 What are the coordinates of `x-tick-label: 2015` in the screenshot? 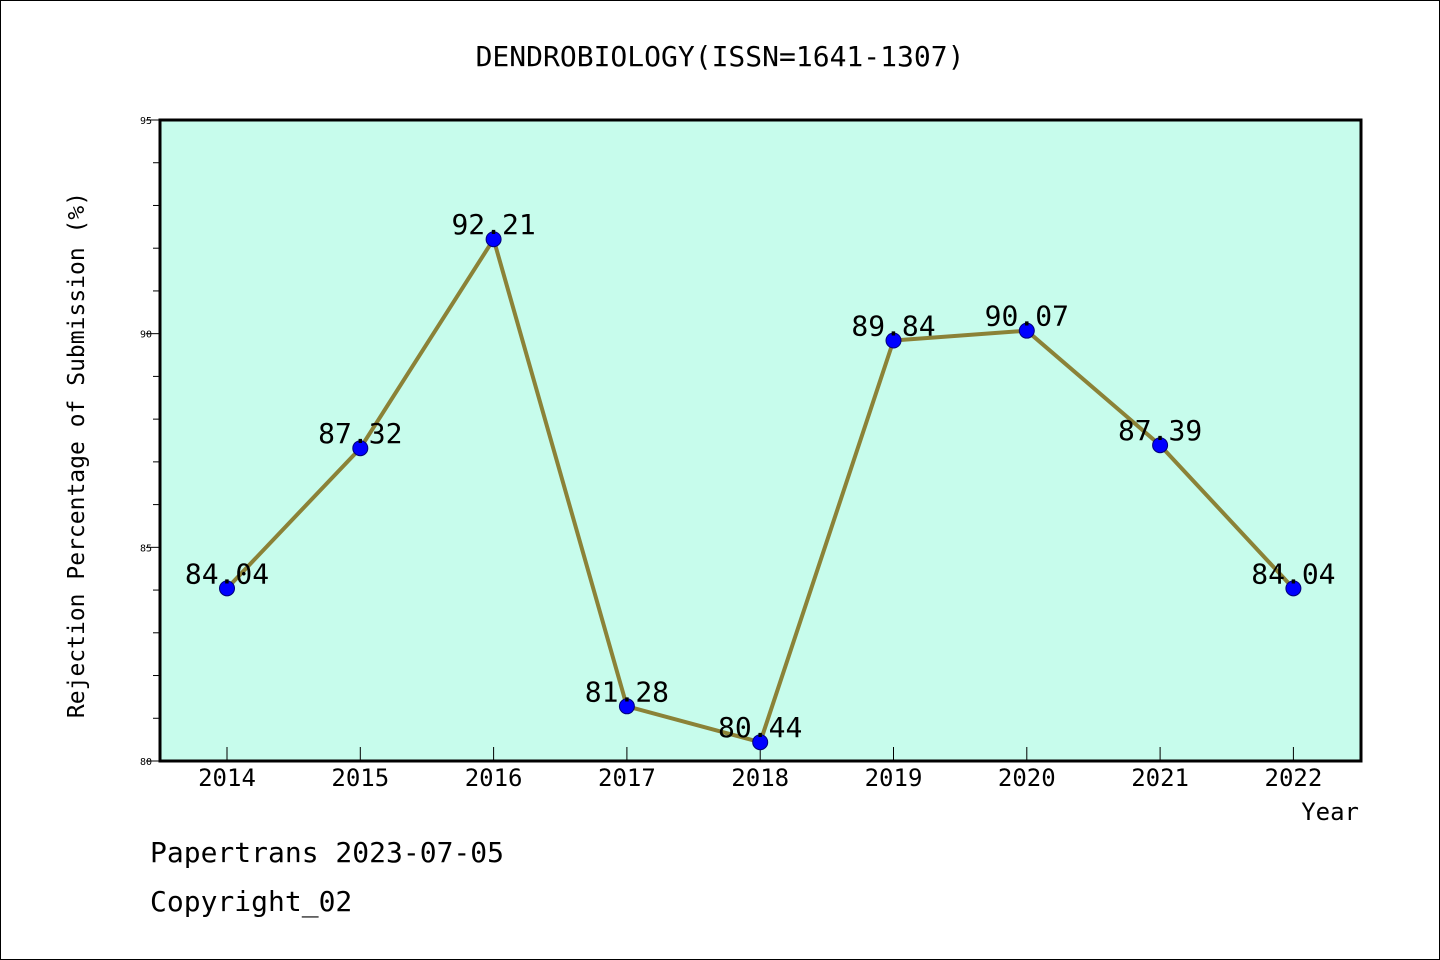 It's located at (360, 778).